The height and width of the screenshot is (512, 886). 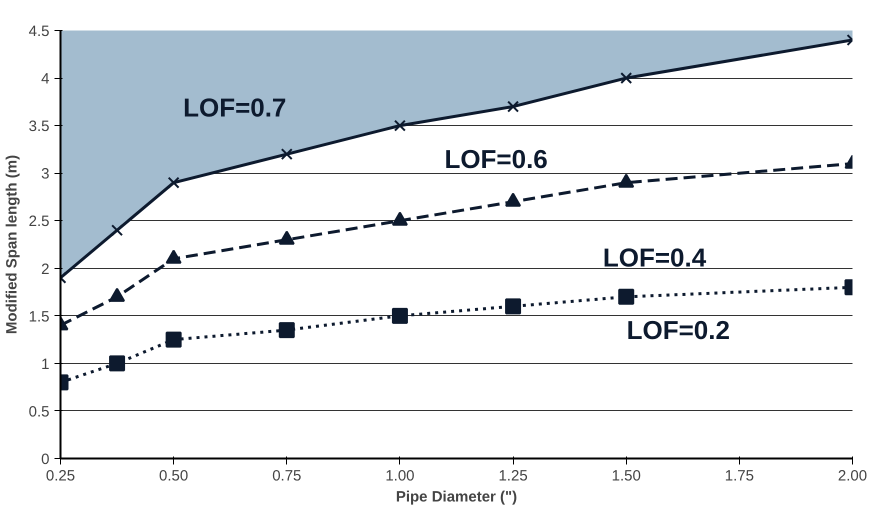 I want to click on y-axis-title: Modified Span length (m), so click(x=12, y=244).